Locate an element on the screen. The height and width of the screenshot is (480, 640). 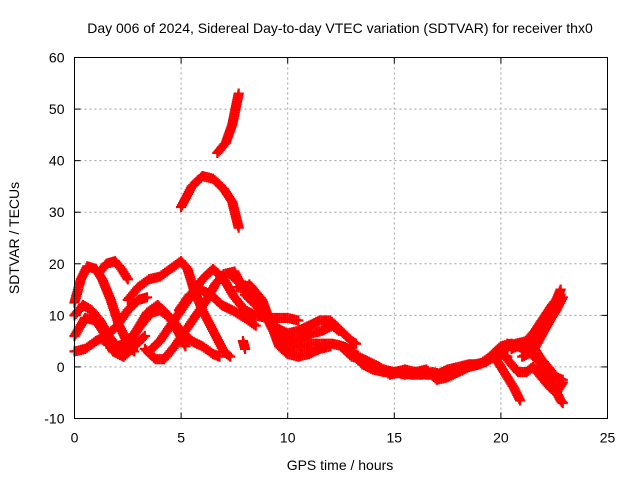
y-tick-label: -10 is located at coordinates (54, 419).